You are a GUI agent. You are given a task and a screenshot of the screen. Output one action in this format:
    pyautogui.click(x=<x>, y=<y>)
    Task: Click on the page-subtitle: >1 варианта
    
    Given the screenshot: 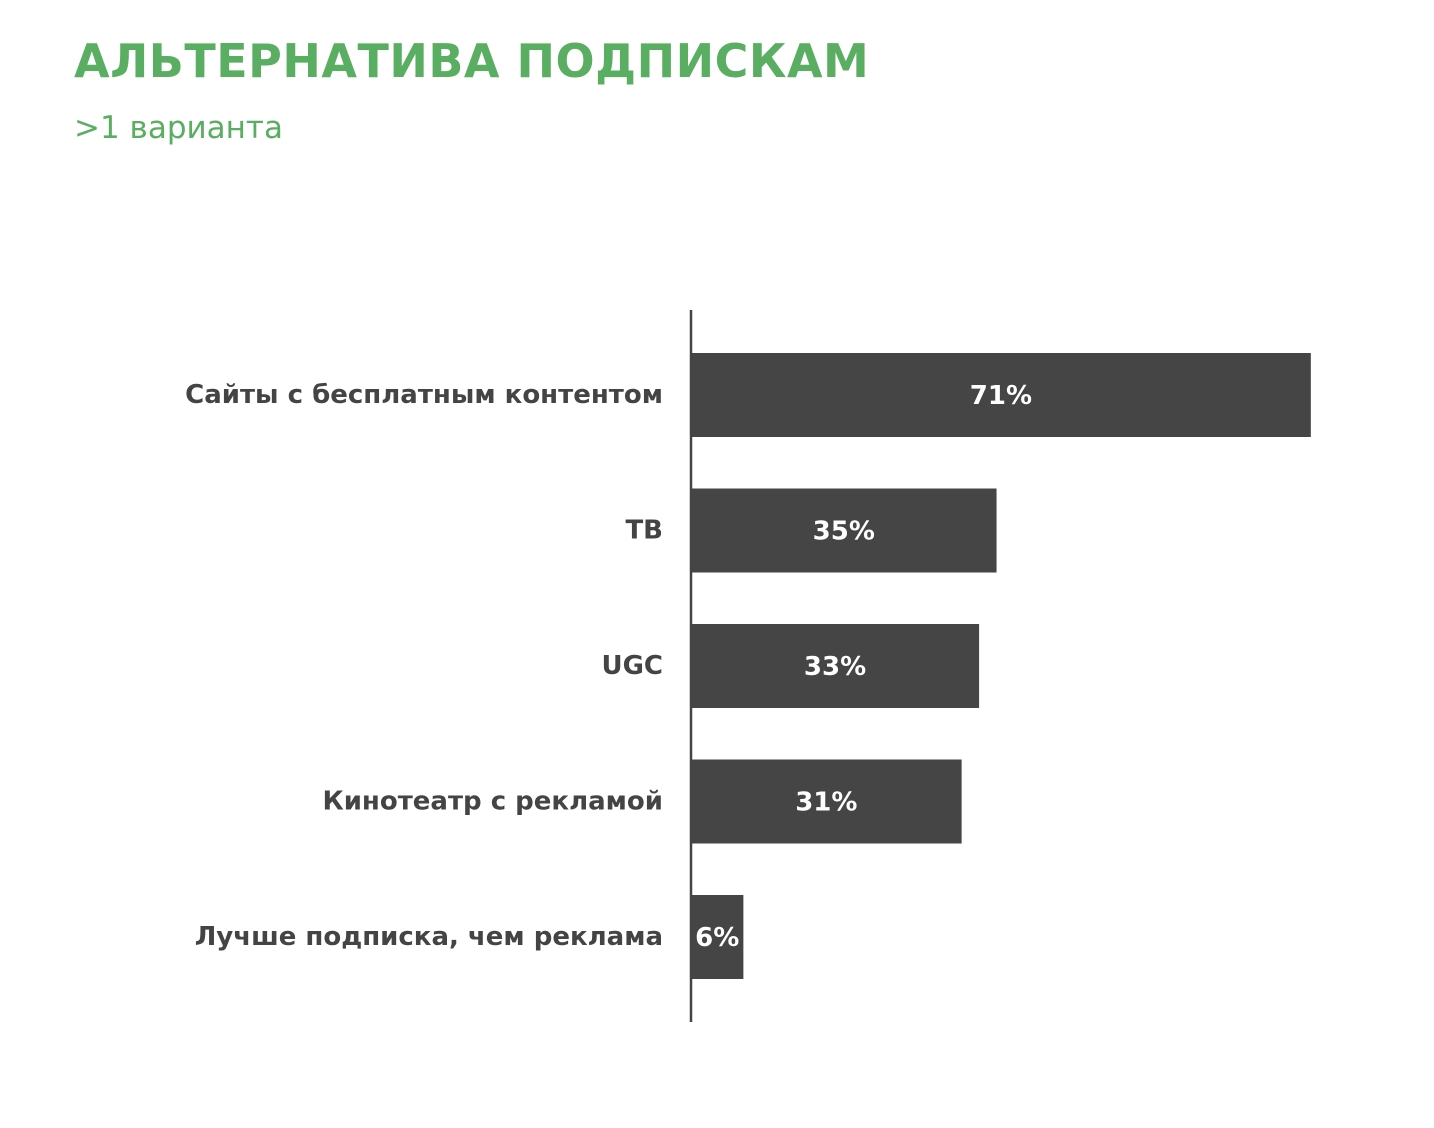 What is the action you would take?
    pyautogui.click(x=178, y=128)
    